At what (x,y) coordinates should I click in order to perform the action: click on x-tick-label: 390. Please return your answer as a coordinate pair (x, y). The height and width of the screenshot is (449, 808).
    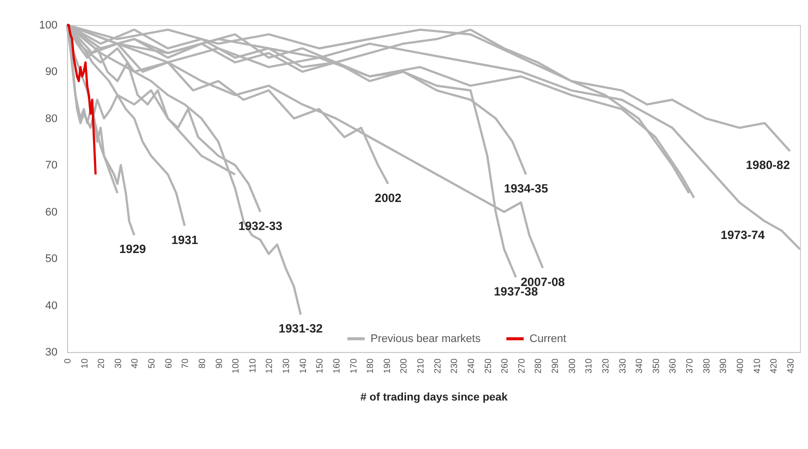
    Looking at the image, I should click on (723, 366).